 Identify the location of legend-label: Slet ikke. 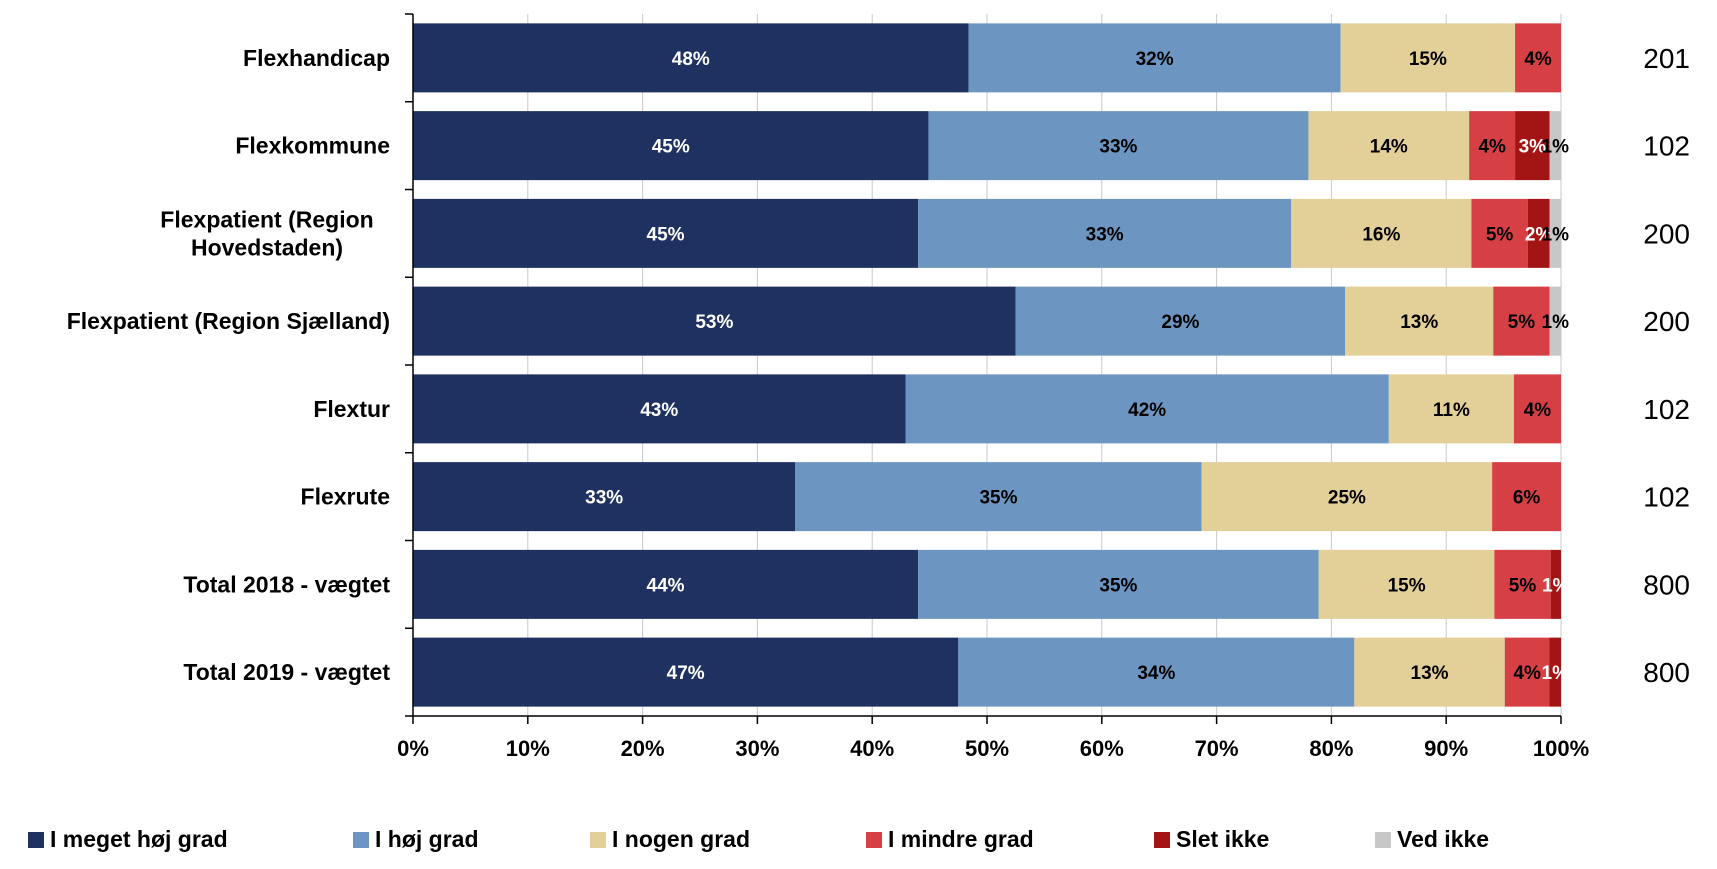
(1223, 839).